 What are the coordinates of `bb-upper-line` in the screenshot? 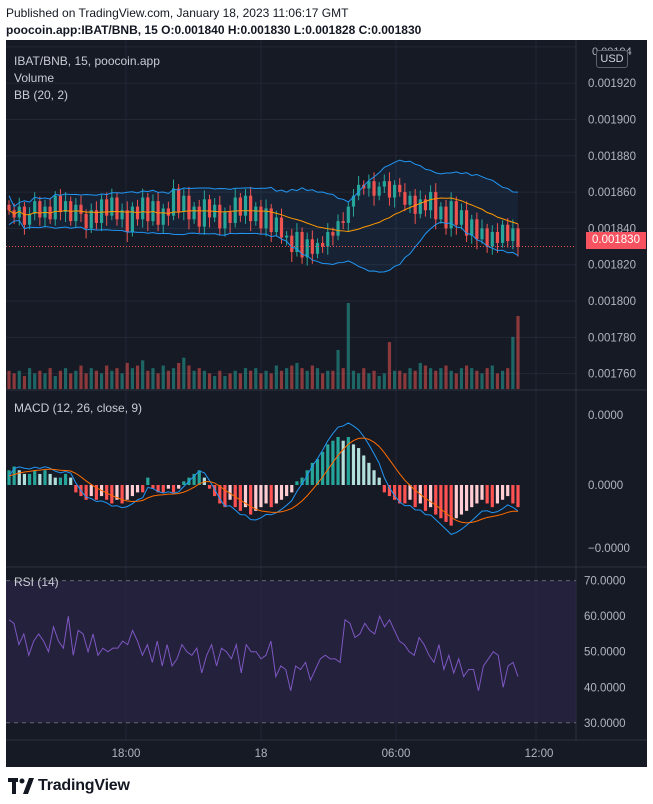 It's located at (263, 183).